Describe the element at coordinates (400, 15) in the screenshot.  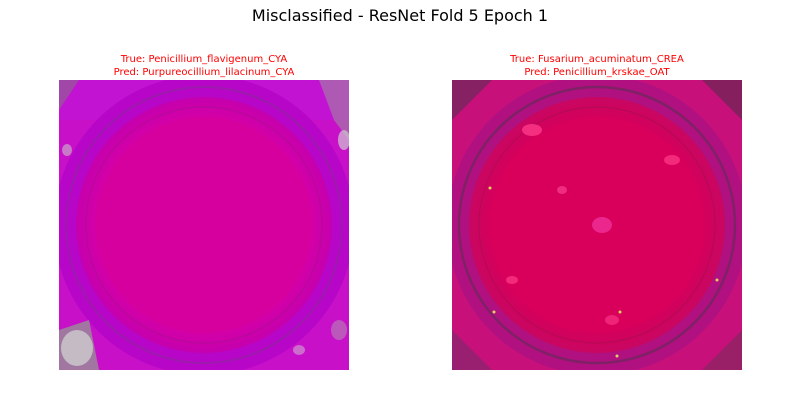
I see `figure-title: Misclassified - ResNet Fold 5 Epoch 1` at that location.